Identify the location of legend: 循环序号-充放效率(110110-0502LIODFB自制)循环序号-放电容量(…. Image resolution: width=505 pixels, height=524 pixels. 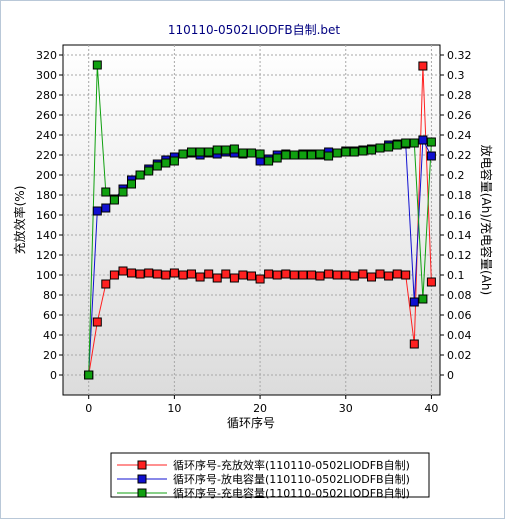
(263, 479).